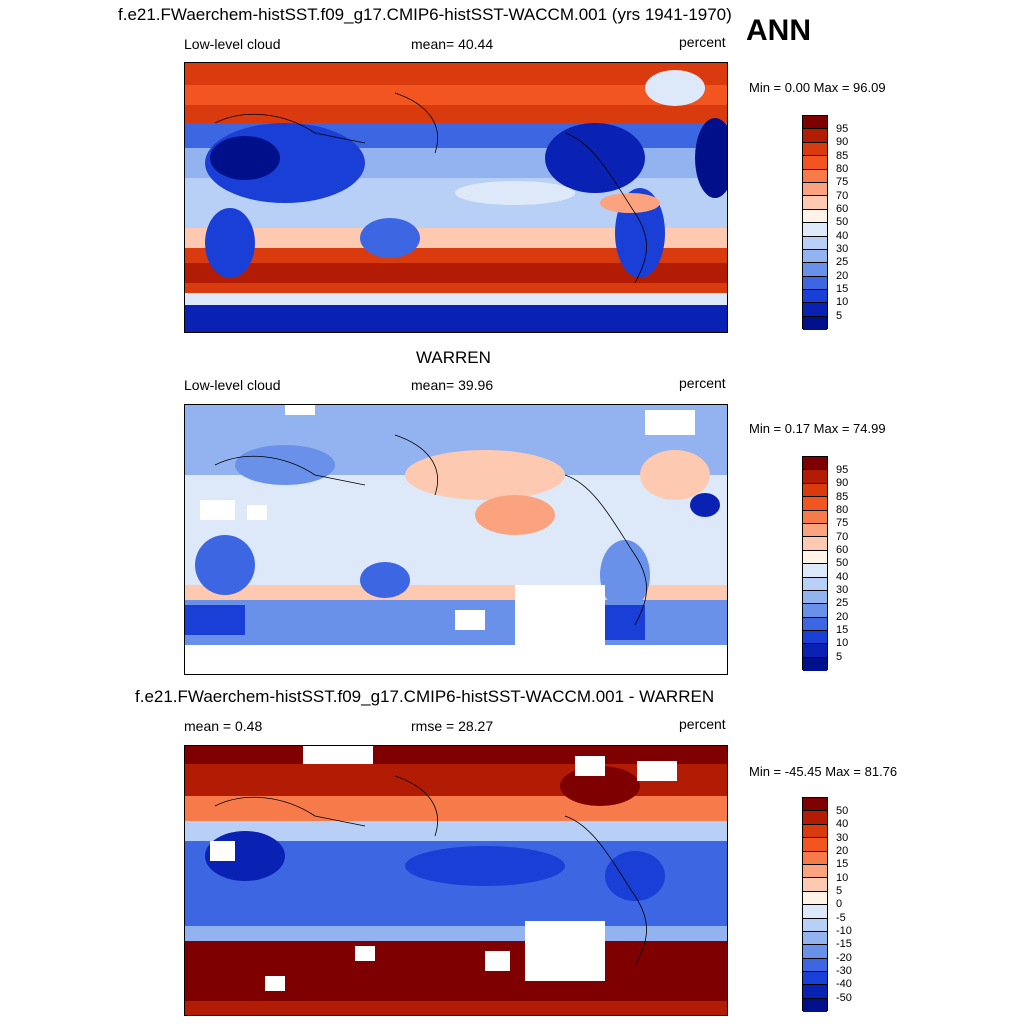 The height and width of the screenshot is (1024, 1024). Describe the element at coordinates (839, 891) in the screenshot. I see `panel3-colorbar-label: 5` at that location.